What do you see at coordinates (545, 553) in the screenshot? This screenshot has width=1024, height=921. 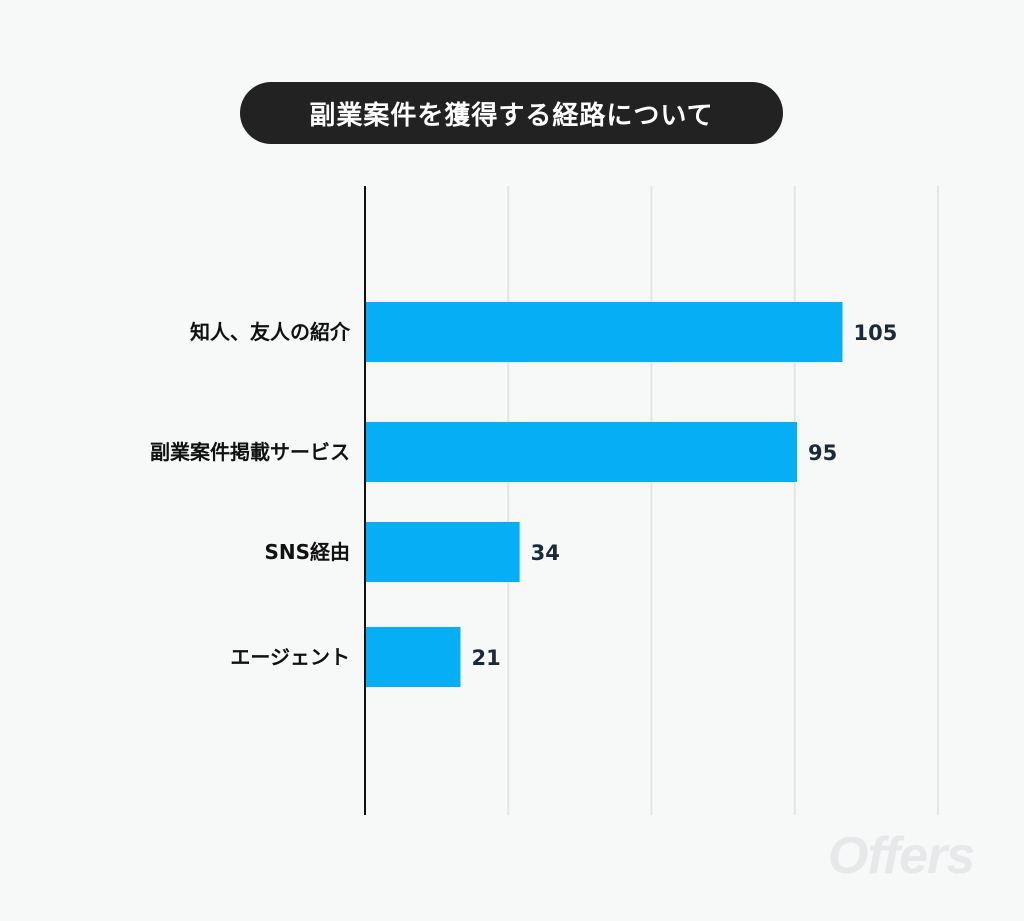 I see `data-label: 34` at bounding box center [545, 553].